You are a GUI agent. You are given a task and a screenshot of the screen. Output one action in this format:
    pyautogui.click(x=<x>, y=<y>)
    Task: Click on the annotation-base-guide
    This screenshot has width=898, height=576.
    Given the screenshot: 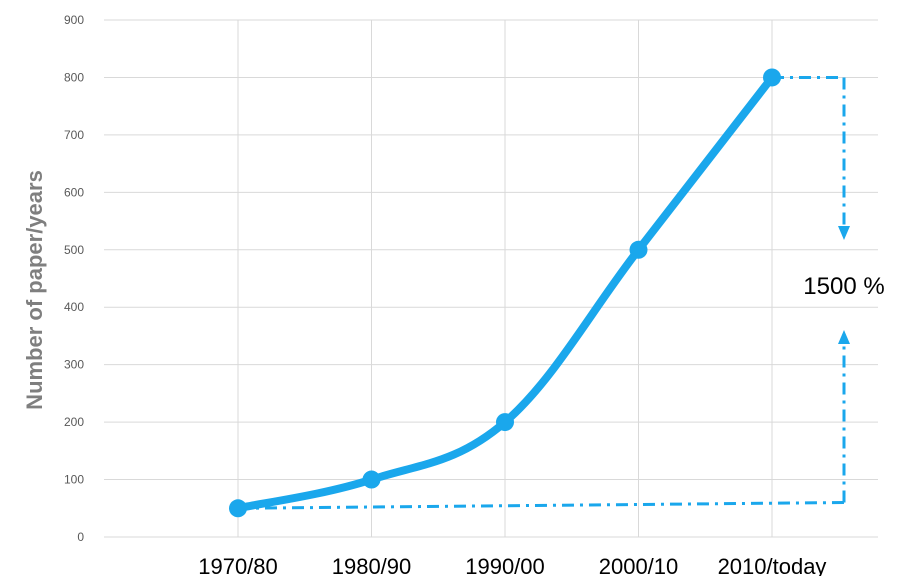 What is the action you would take?
    pyautogui.click(x=541, y=505)
    